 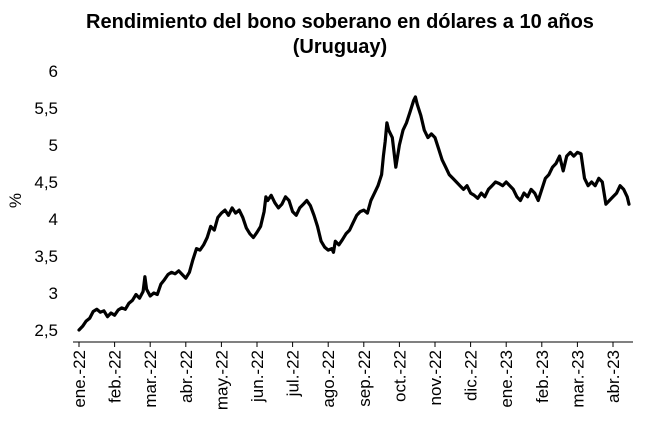 I want to click on x-tick-label: may.-22, so click(x=221, y=380).